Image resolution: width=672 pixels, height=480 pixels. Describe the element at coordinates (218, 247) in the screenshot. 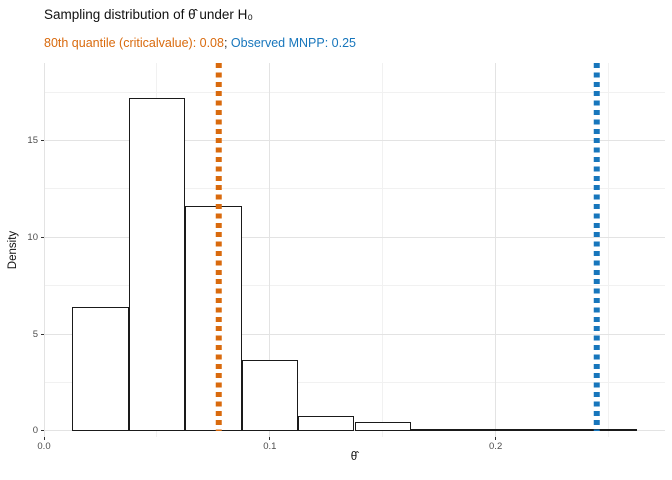

I see `critical-value-line` at that location.